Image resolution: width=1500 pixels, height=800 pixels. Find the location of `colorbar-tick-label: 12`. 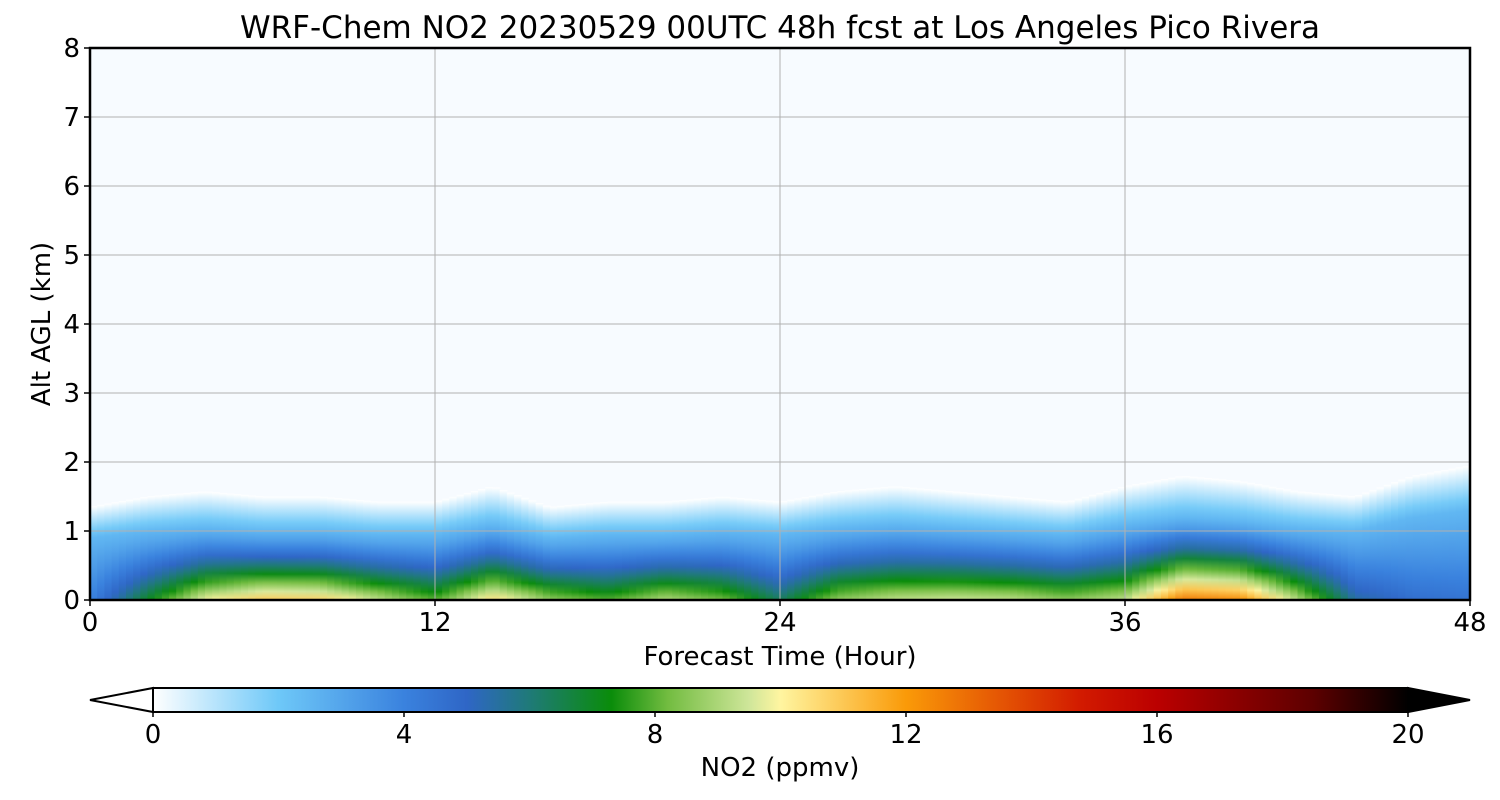

colorbar-tick-label: 12 is located at coordinates (905, 735).